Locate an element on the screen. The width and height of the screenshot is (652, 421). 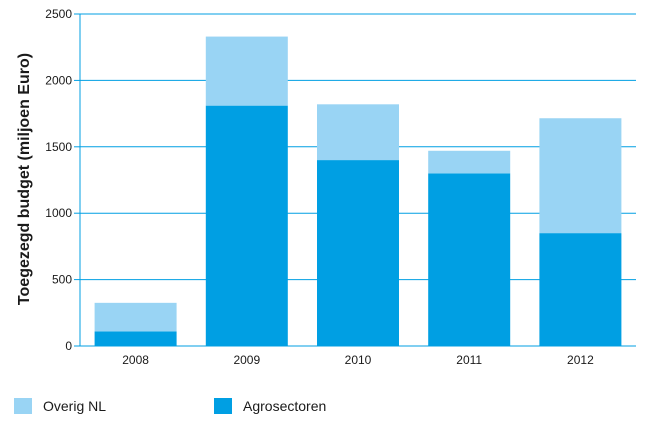
bar-overig-nl-2012 is located at coordinates (580, 176).